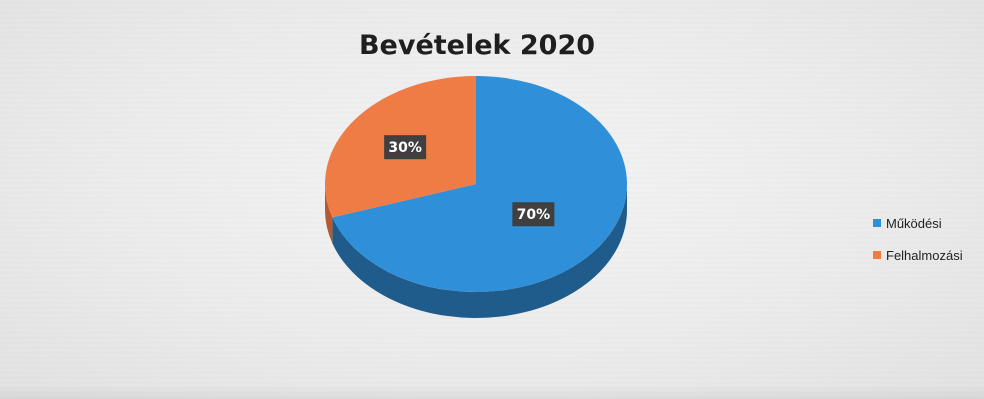  What do you see at coordinates (877, 223) in the screenshot?
I see `legend-swatch-mukodesi` at bounding box center [877, 223].